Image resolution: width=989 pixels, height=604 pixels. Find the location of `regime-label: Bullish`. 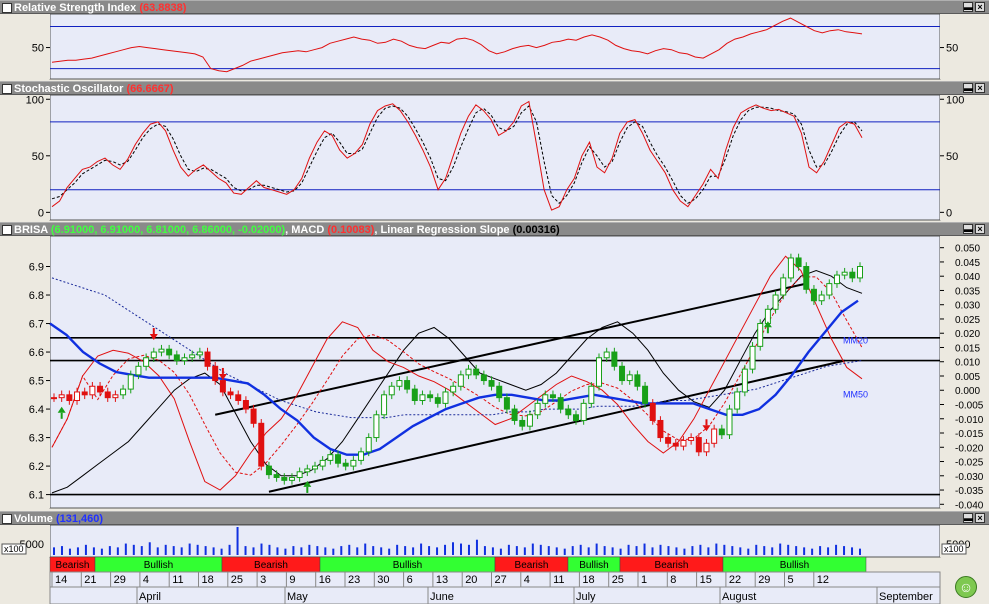

regime-label: Bullish is located at coordinates (407, 565).